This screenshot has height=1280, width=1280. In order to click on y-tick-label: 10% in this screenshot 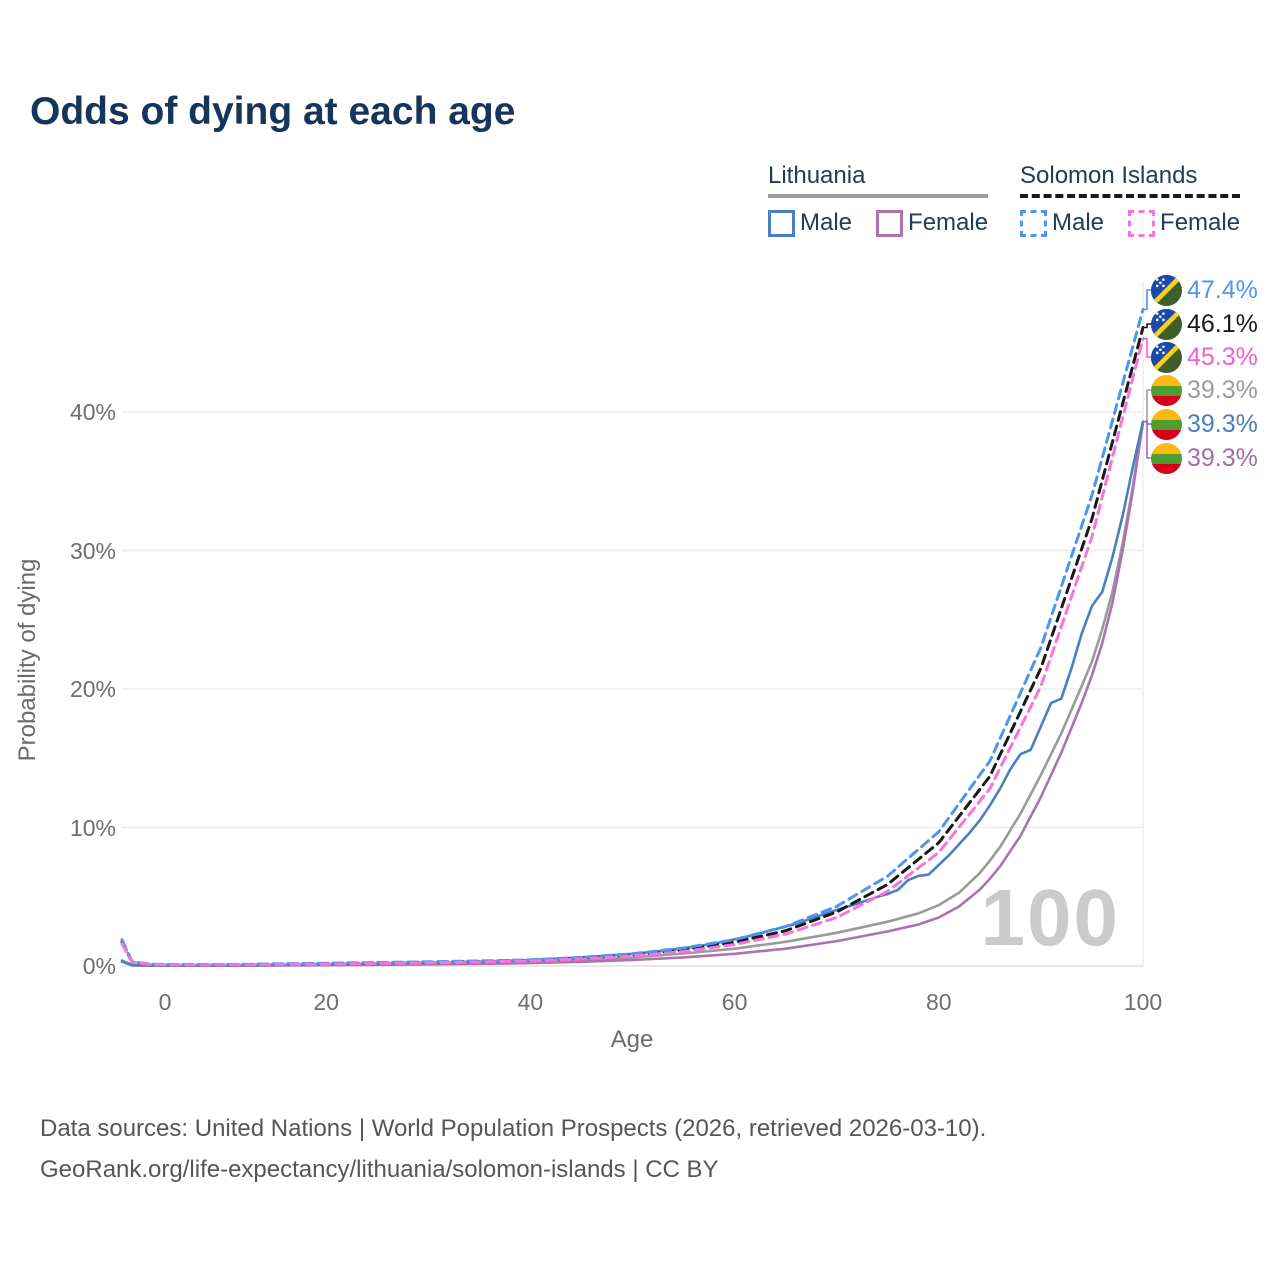, I will do `click(92, 827)`.